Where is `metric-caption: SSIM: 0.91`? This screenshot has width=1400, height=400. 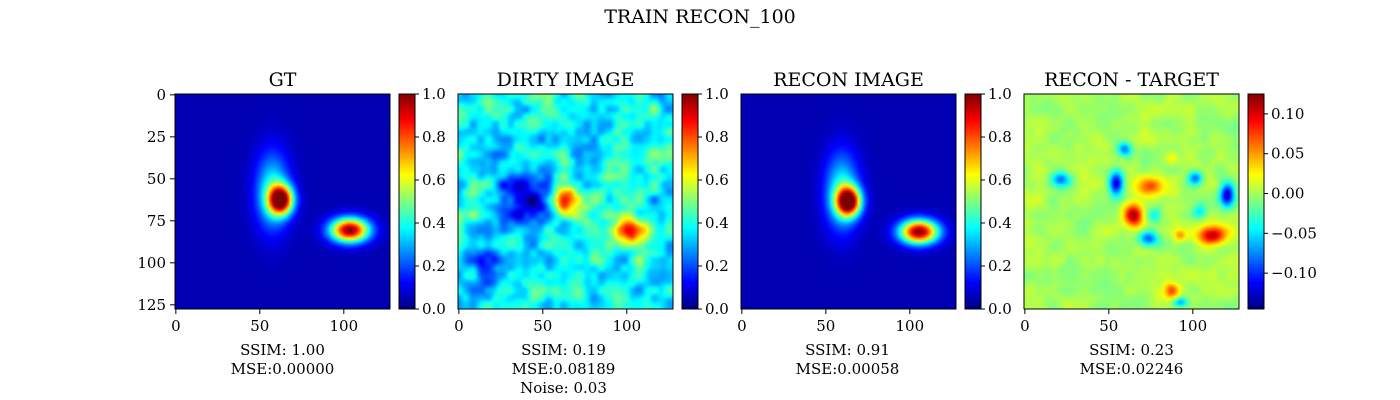 metric-caption: SSIM: 0.91 is located at coordinates (847, 350).